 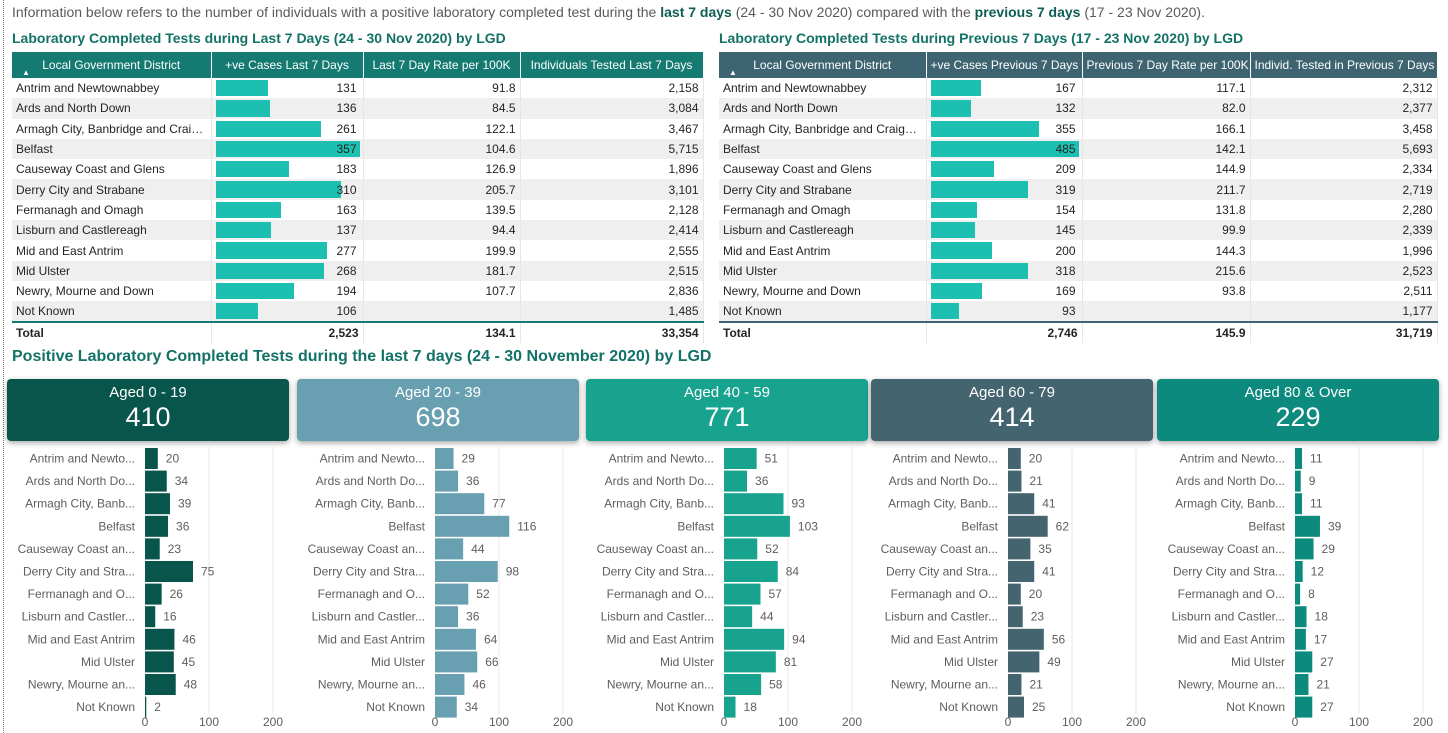 What do you see at coordinates (358, 311) in the screenshot?
I see `table-row: Not Known 106 1,485` at bounding box center [358, 311].